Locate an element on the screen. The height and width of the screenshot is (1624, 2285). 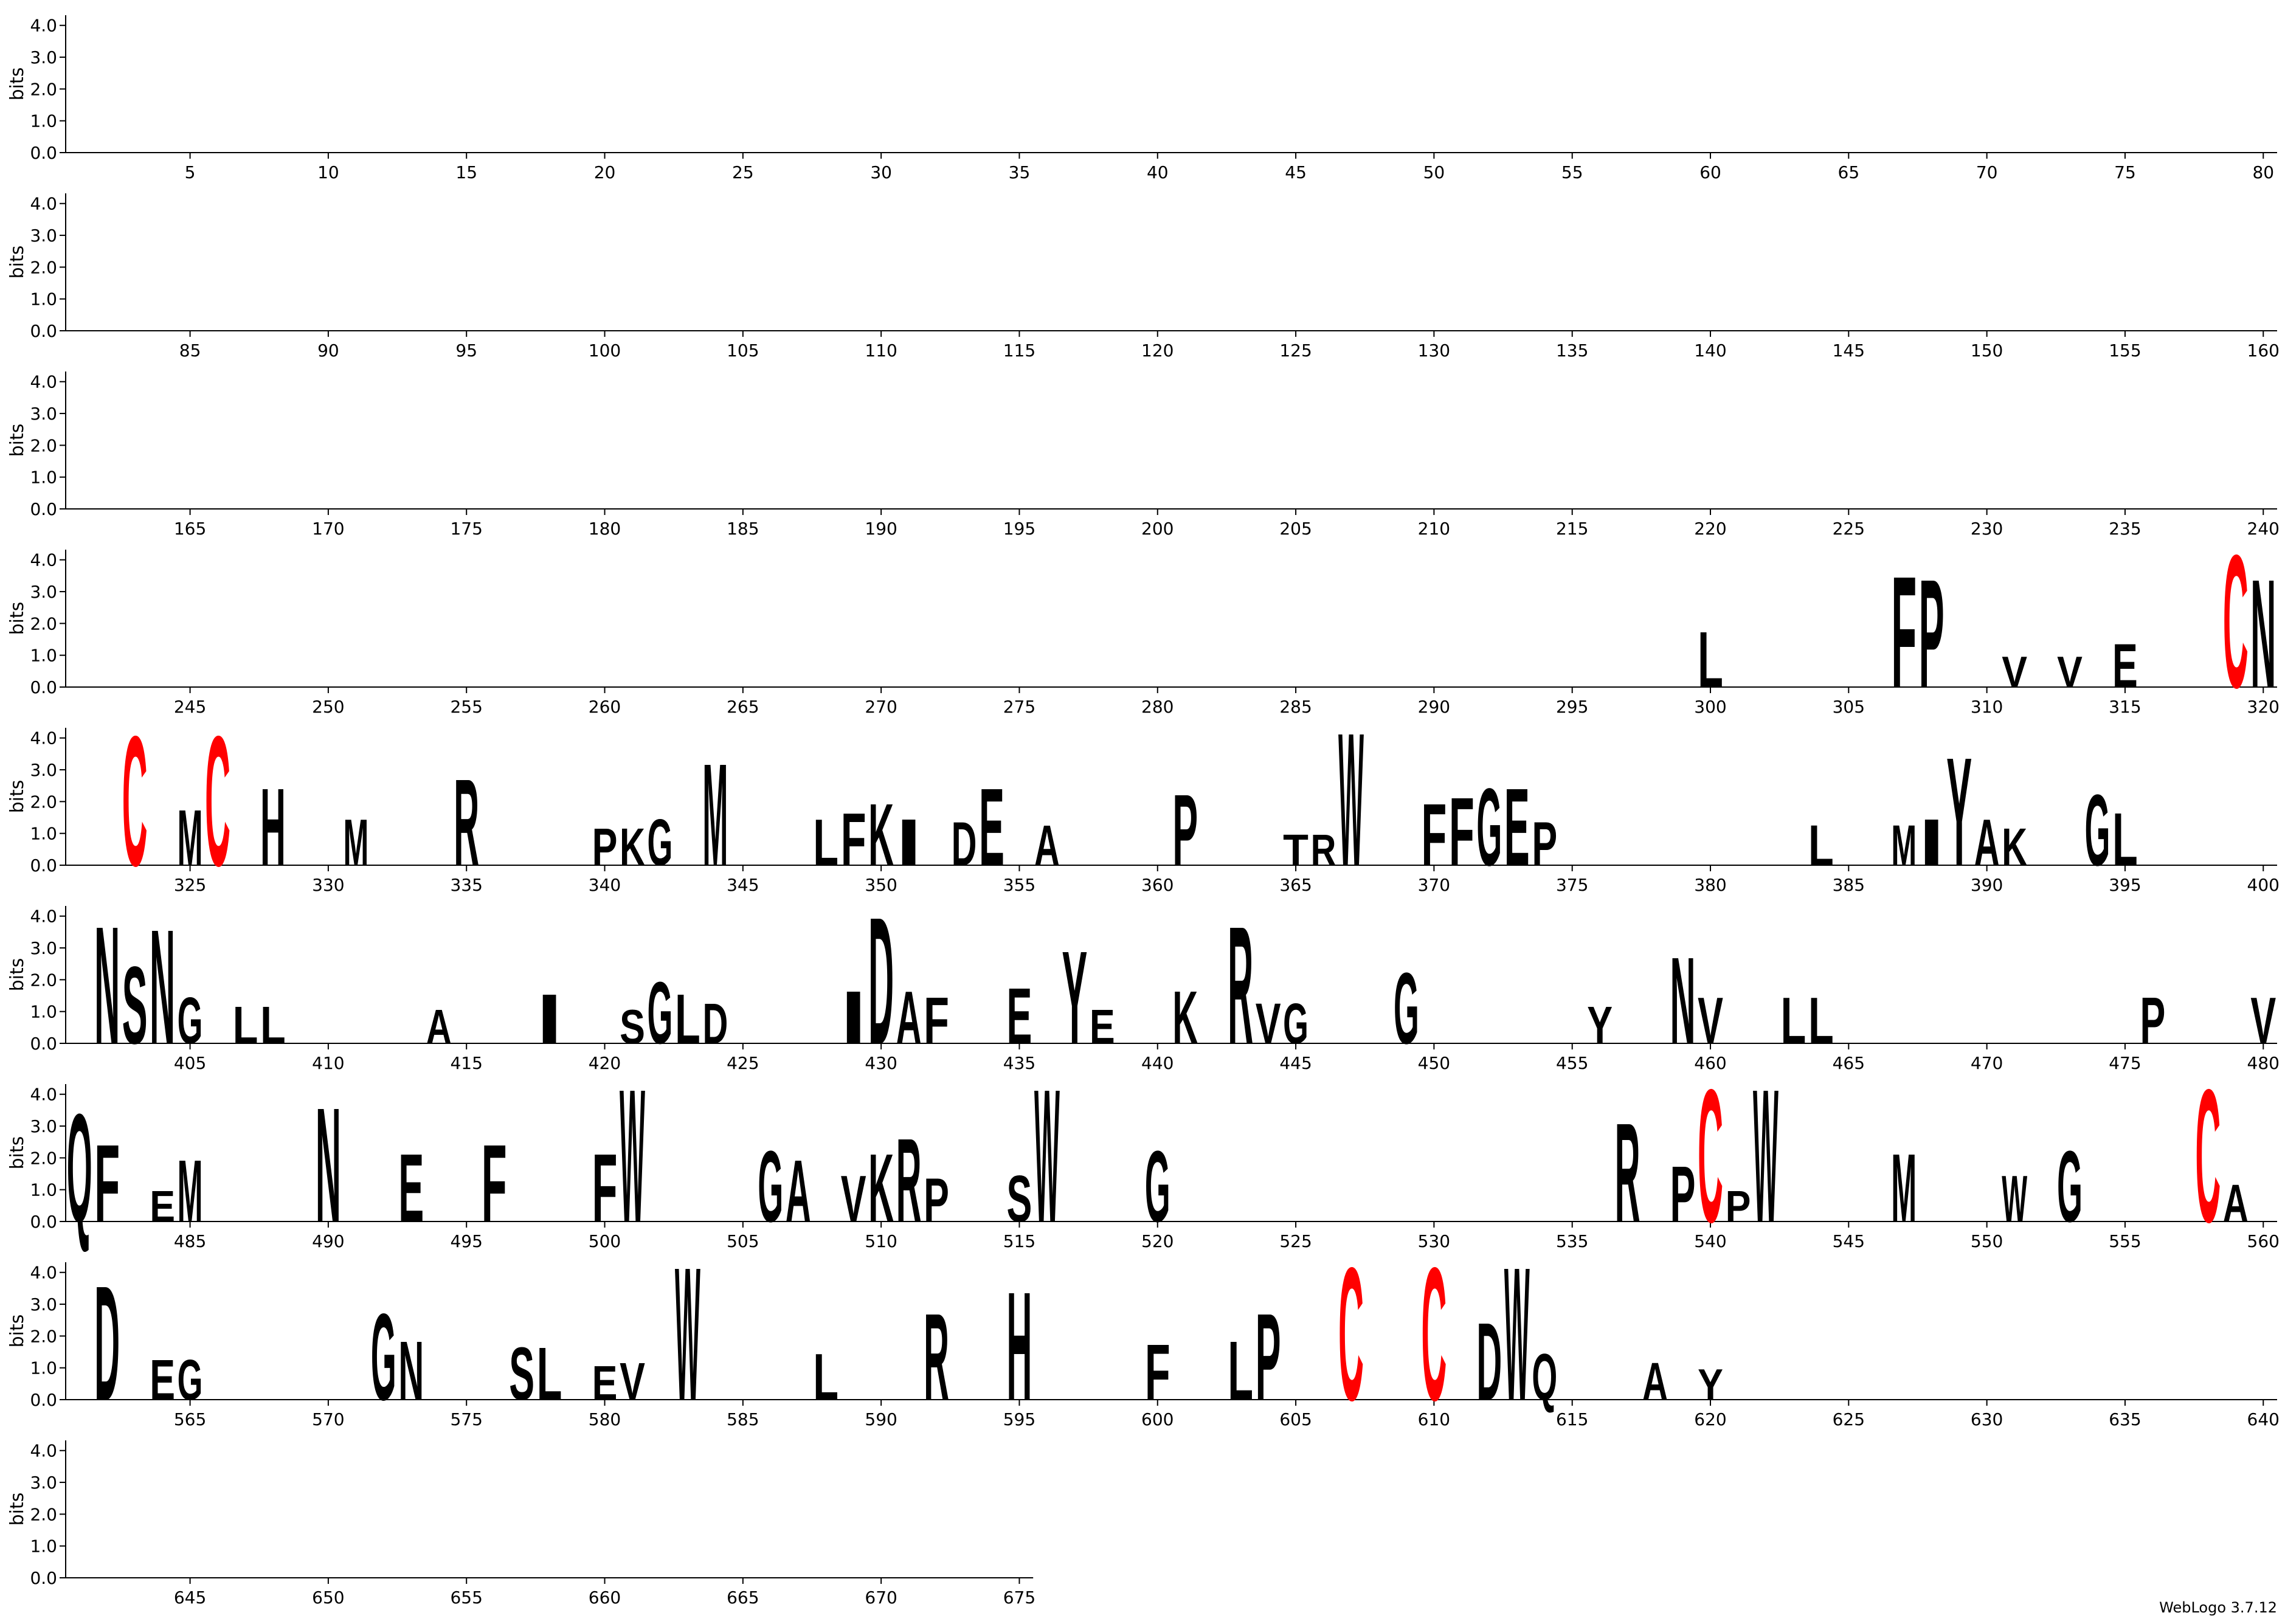
x-tick-label: 455 is located at coordinates (1572, 1063).